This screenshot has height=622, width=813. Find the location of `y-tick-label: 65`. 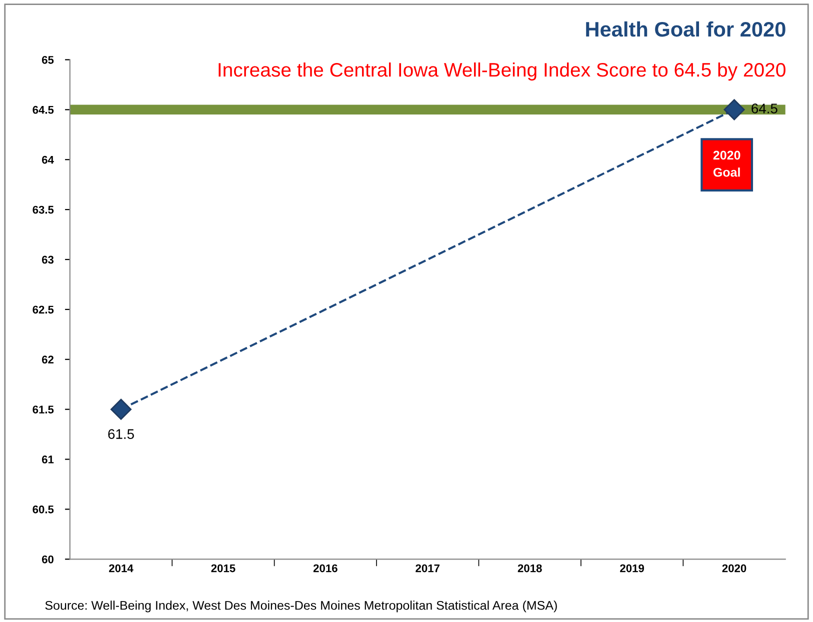

y-tick-label: 65 is located at coordinates (48, 60).